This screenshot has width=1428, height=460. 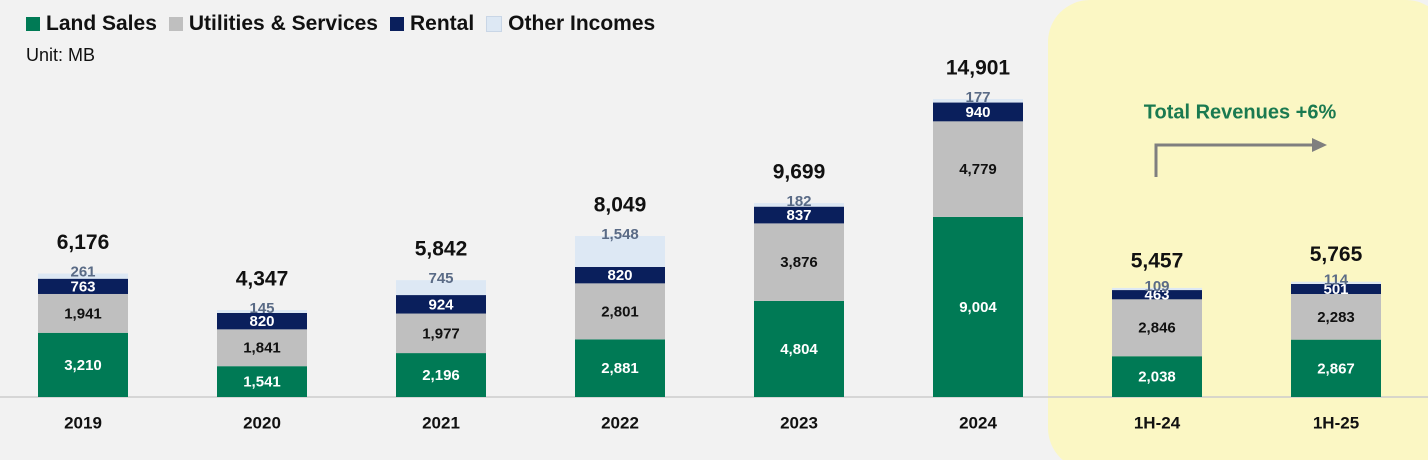 What do you see at coordinates (799, 172) in the screenshot?
I see `total-label-2023: 9,699` at bounding box center [799, 172].